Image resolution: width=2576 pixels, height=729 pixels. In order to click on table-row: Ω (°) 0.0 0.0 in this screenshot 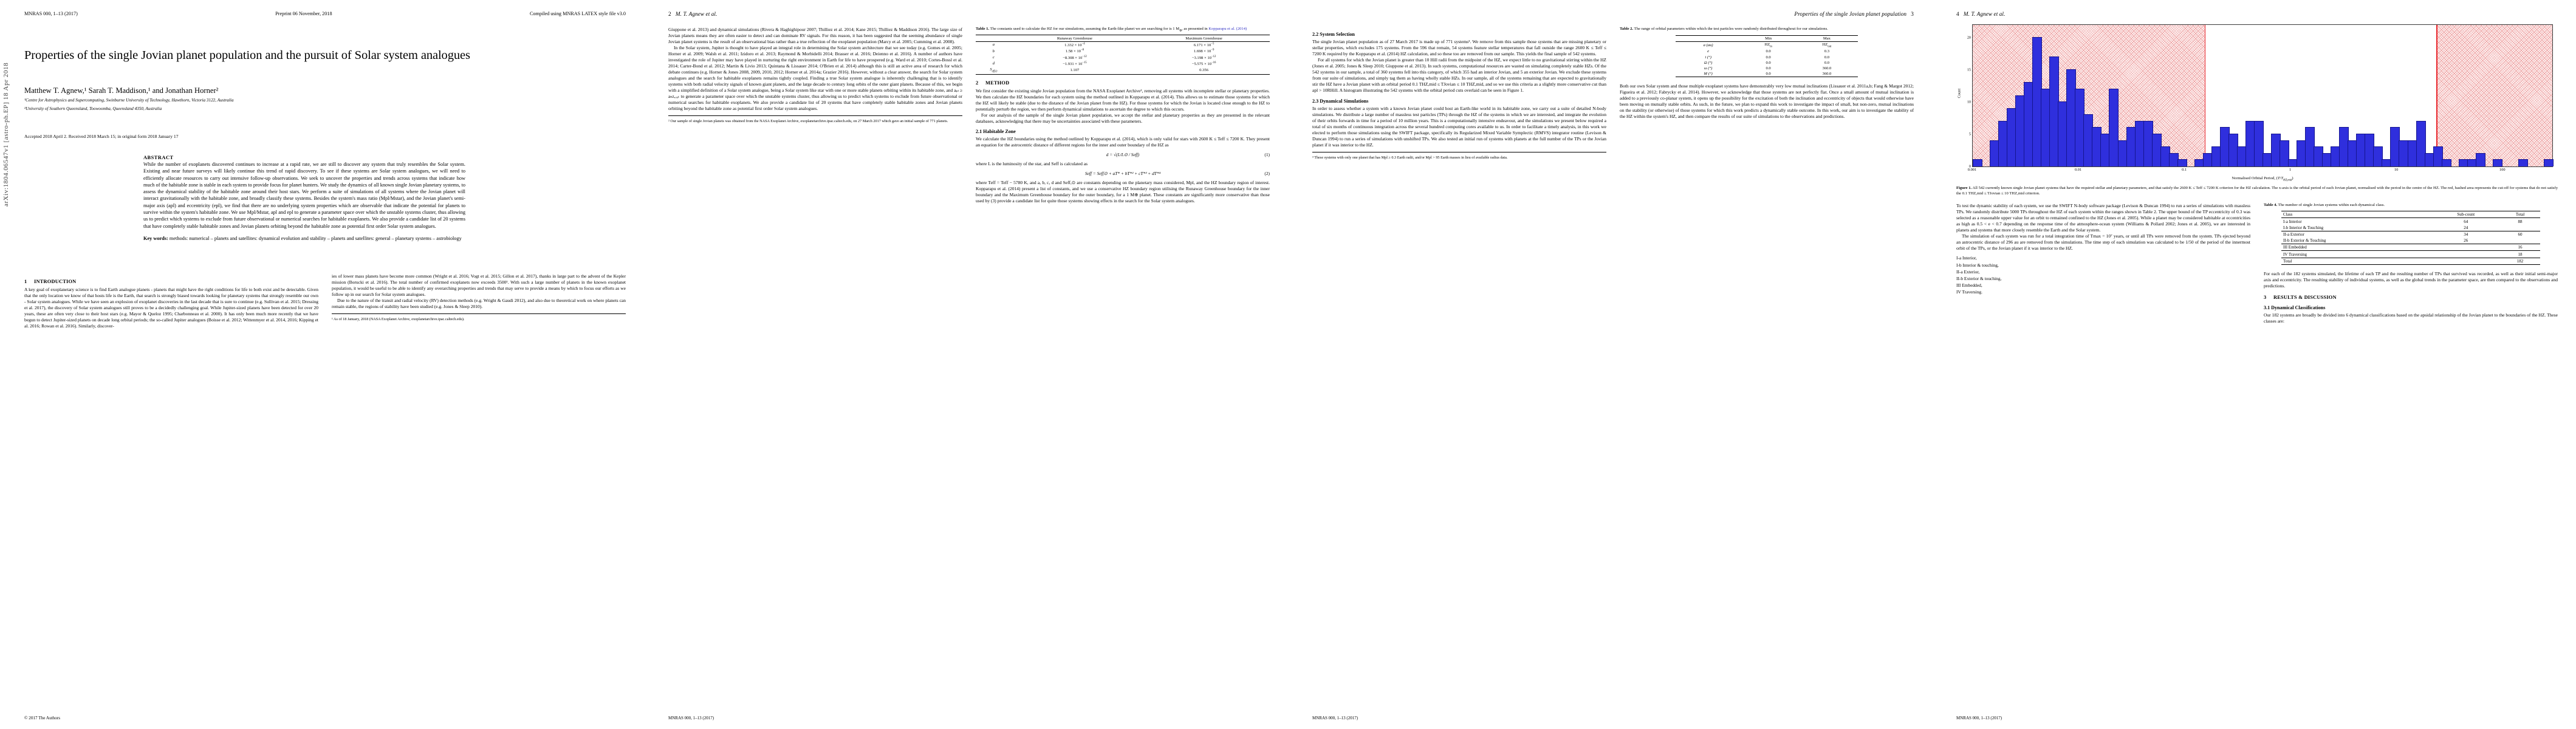, I will do `click(1767, 63)`.